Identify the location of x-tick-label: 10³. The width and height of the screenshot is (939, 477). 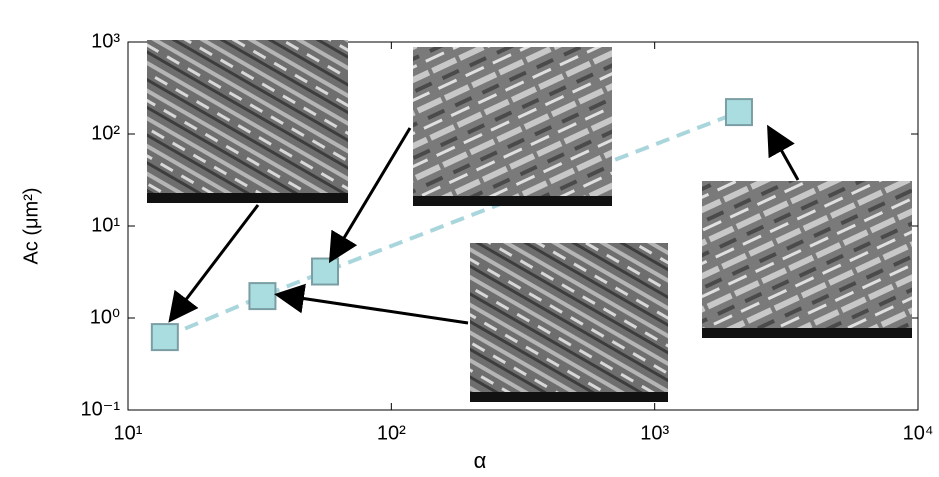
(654, 433).